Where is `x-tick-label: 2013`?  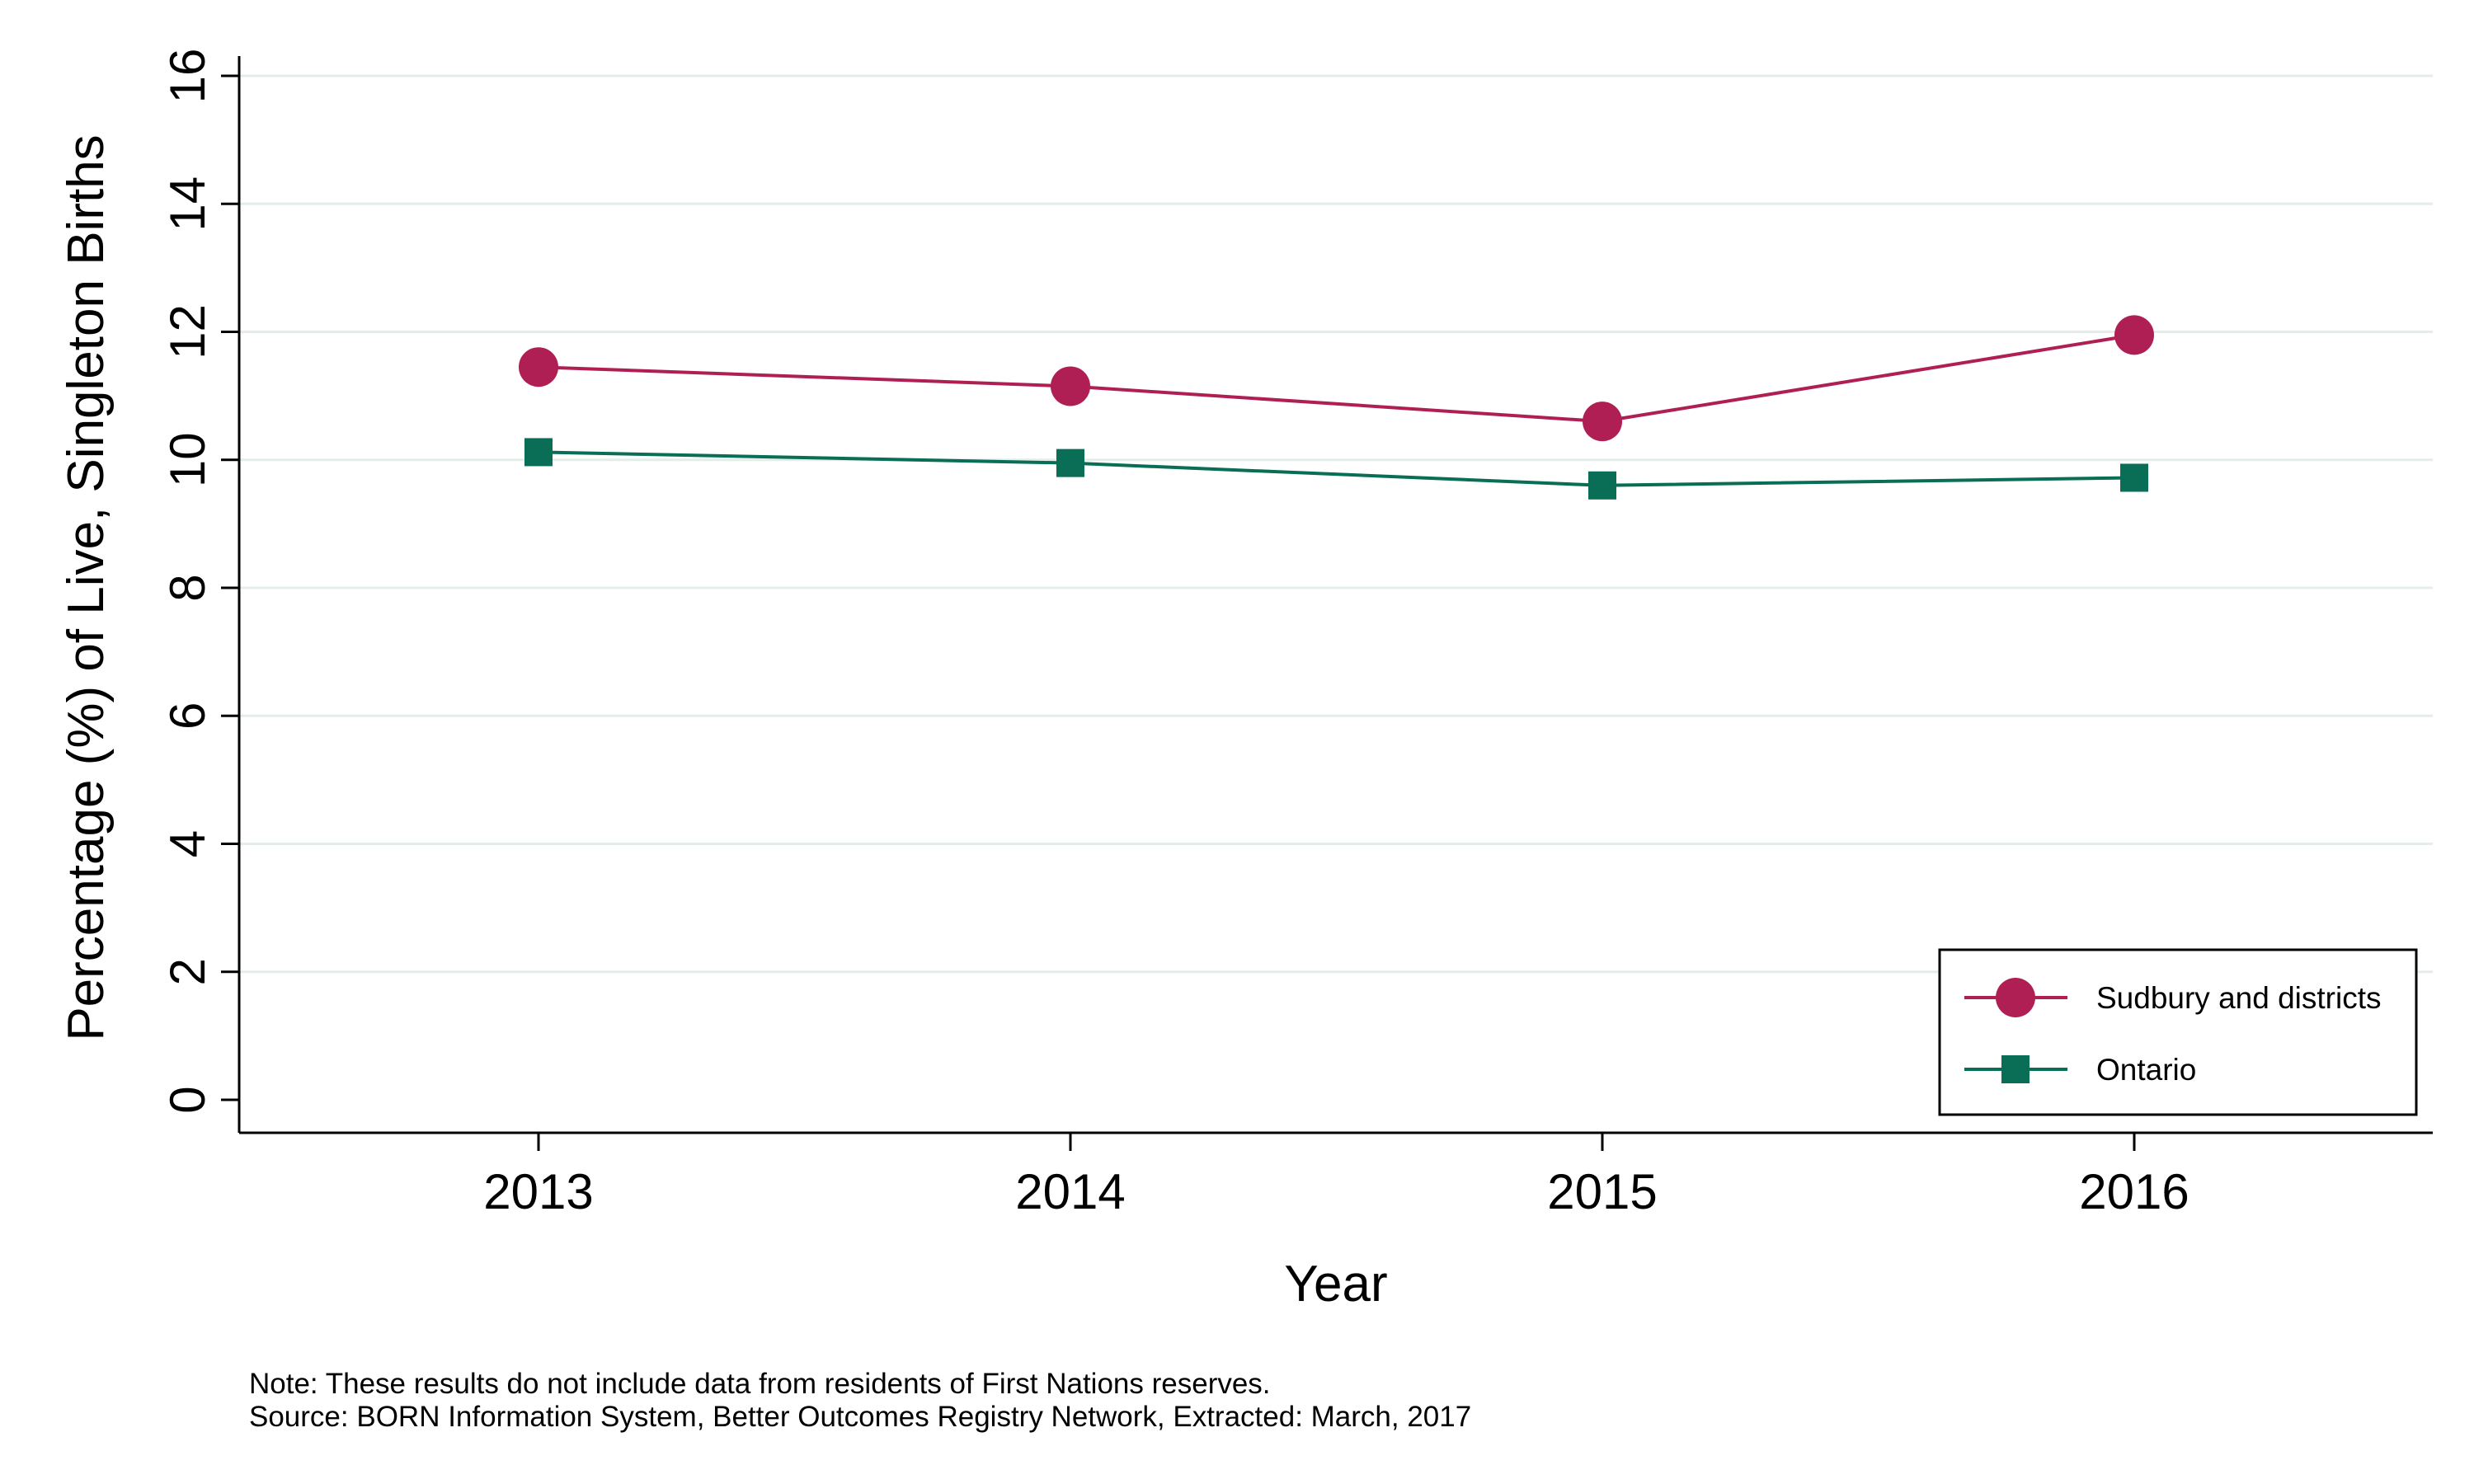 x-tick-label: 2013 is located at coordinates (538, 1191).